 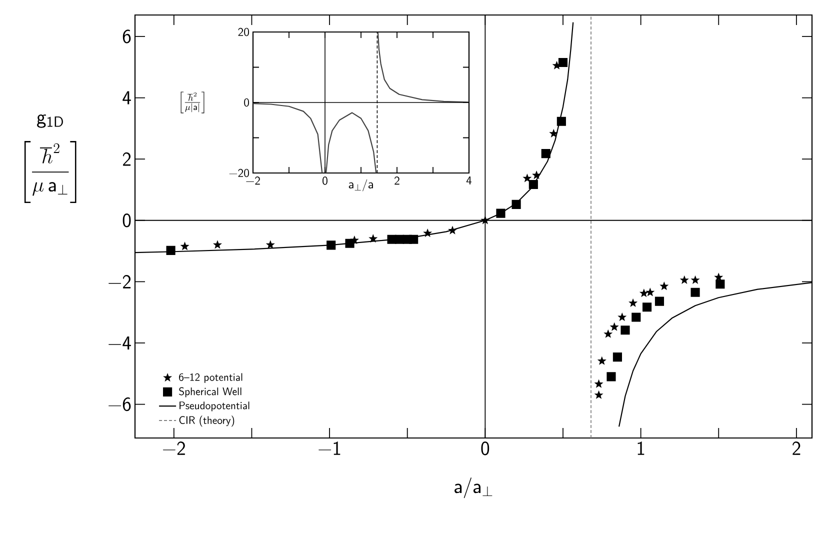 I want to click on y-tick-label: −6, so click(x=119, y=404).